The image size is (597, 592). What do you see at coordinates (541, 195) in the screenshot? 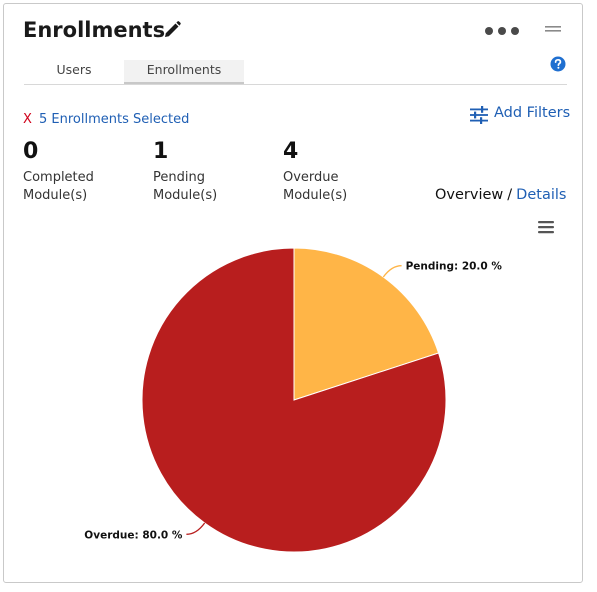
I see `details-view-link: Details` at bounding box center [541, 195].